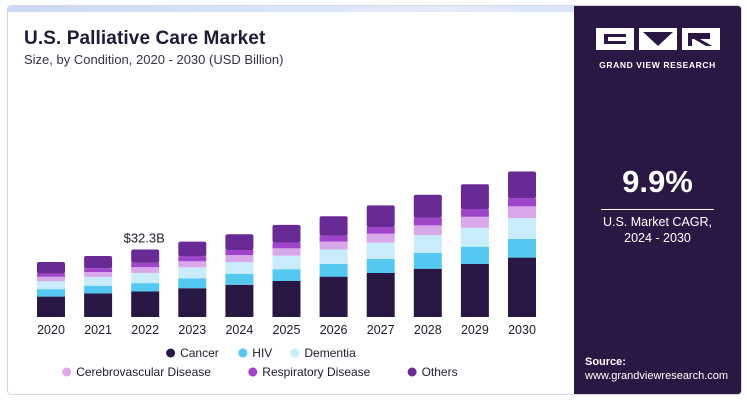 This screenshot has width=747, height=400. What do you see at coordinates (145, 278) in the screenshot?
I see `bar-dementia-2022` at bounding box center [145, 278].